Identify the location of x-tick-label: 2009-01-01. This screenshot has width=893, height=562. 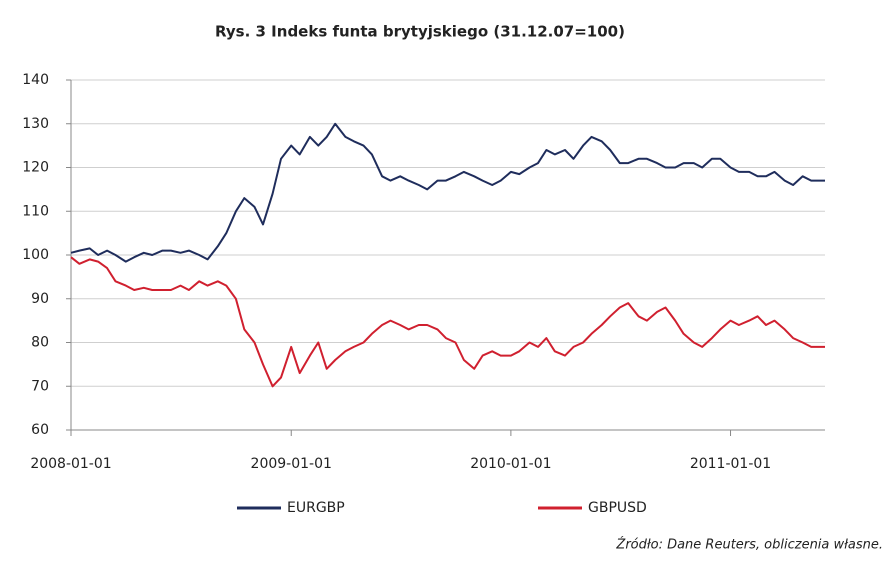
(291, 464).